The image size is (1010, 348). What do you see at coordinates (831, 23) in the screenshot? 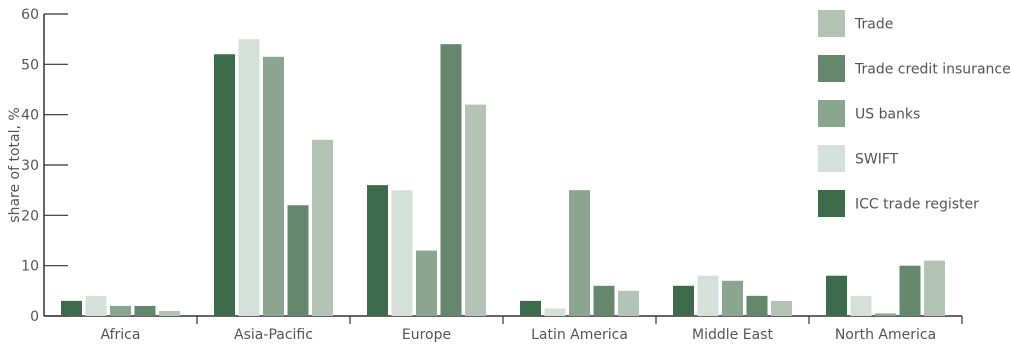
I see `legend-swatch-trade` at bounding box center [831, 23].